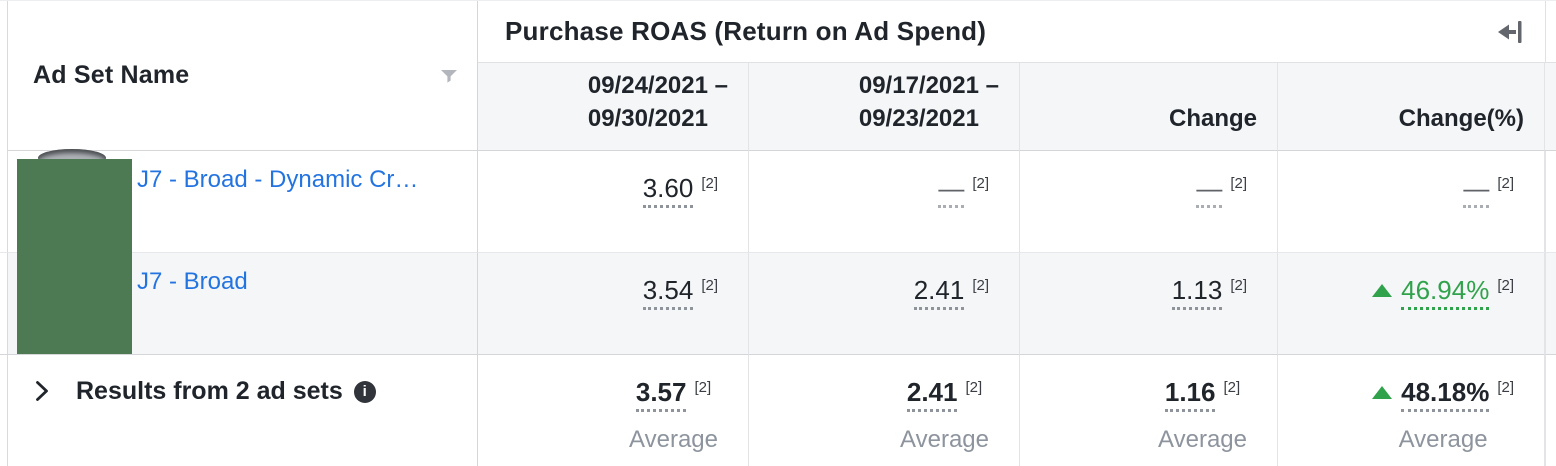 The height and width of the screenshot is (466, 1556). Describe the element at coordinates (613, 304) in the screenshot. I see `roas-current-cell: 3.54 [2]` at that location.